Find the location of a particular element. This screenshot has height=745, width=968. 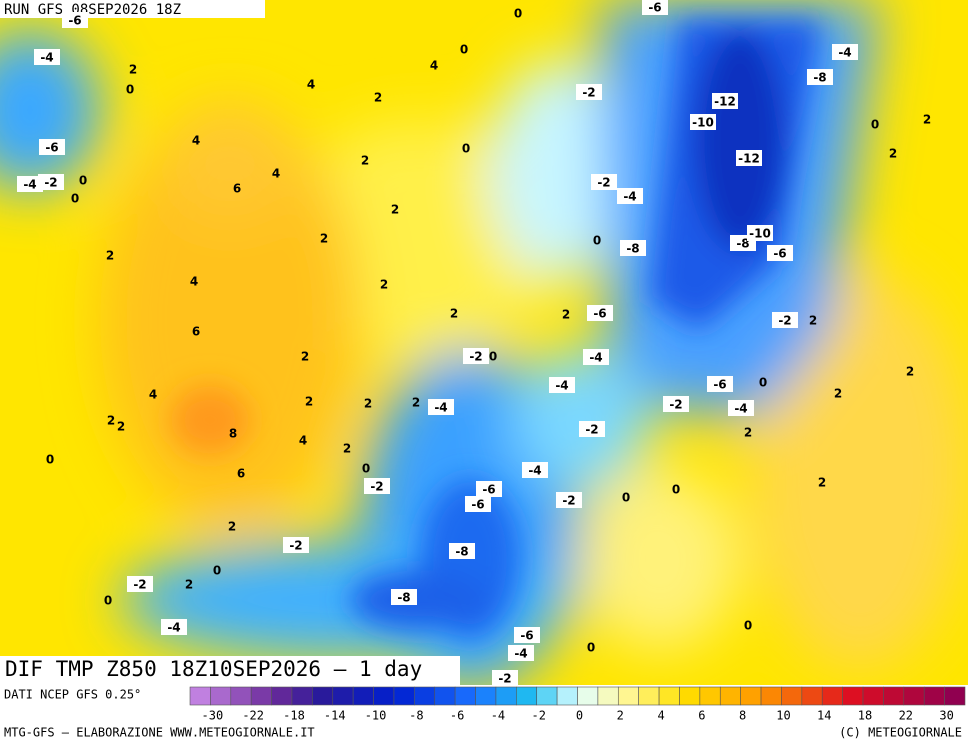

copyright-label: (C) METEOGIORNALE is located at coordinates (900, 733).